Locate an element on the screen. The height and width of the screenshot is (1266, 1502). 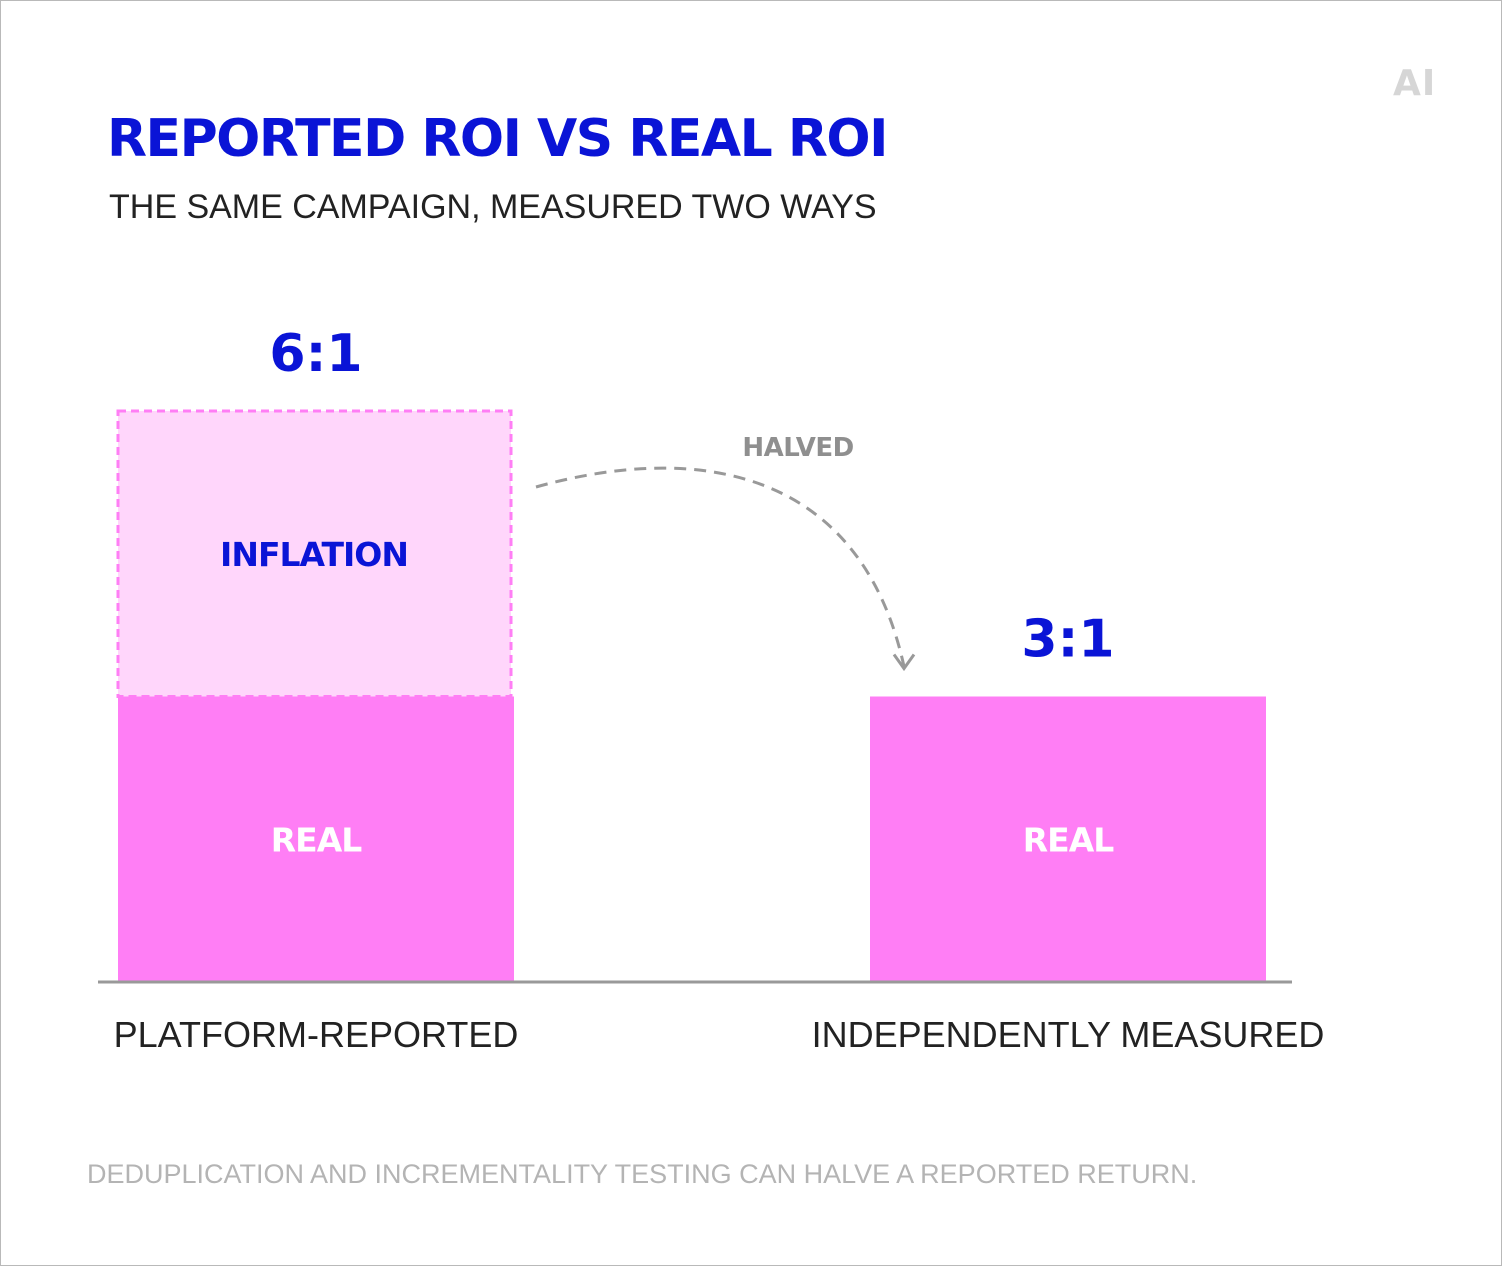
arrow-head-icon is located at coordinates (904, 662).